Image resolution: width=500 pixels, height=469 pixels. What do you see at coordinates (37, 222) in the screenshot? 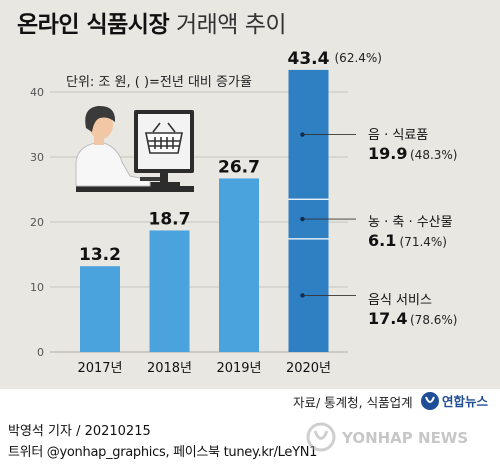
I see `y-tick-label: 20` at bounding box center [37, 222].